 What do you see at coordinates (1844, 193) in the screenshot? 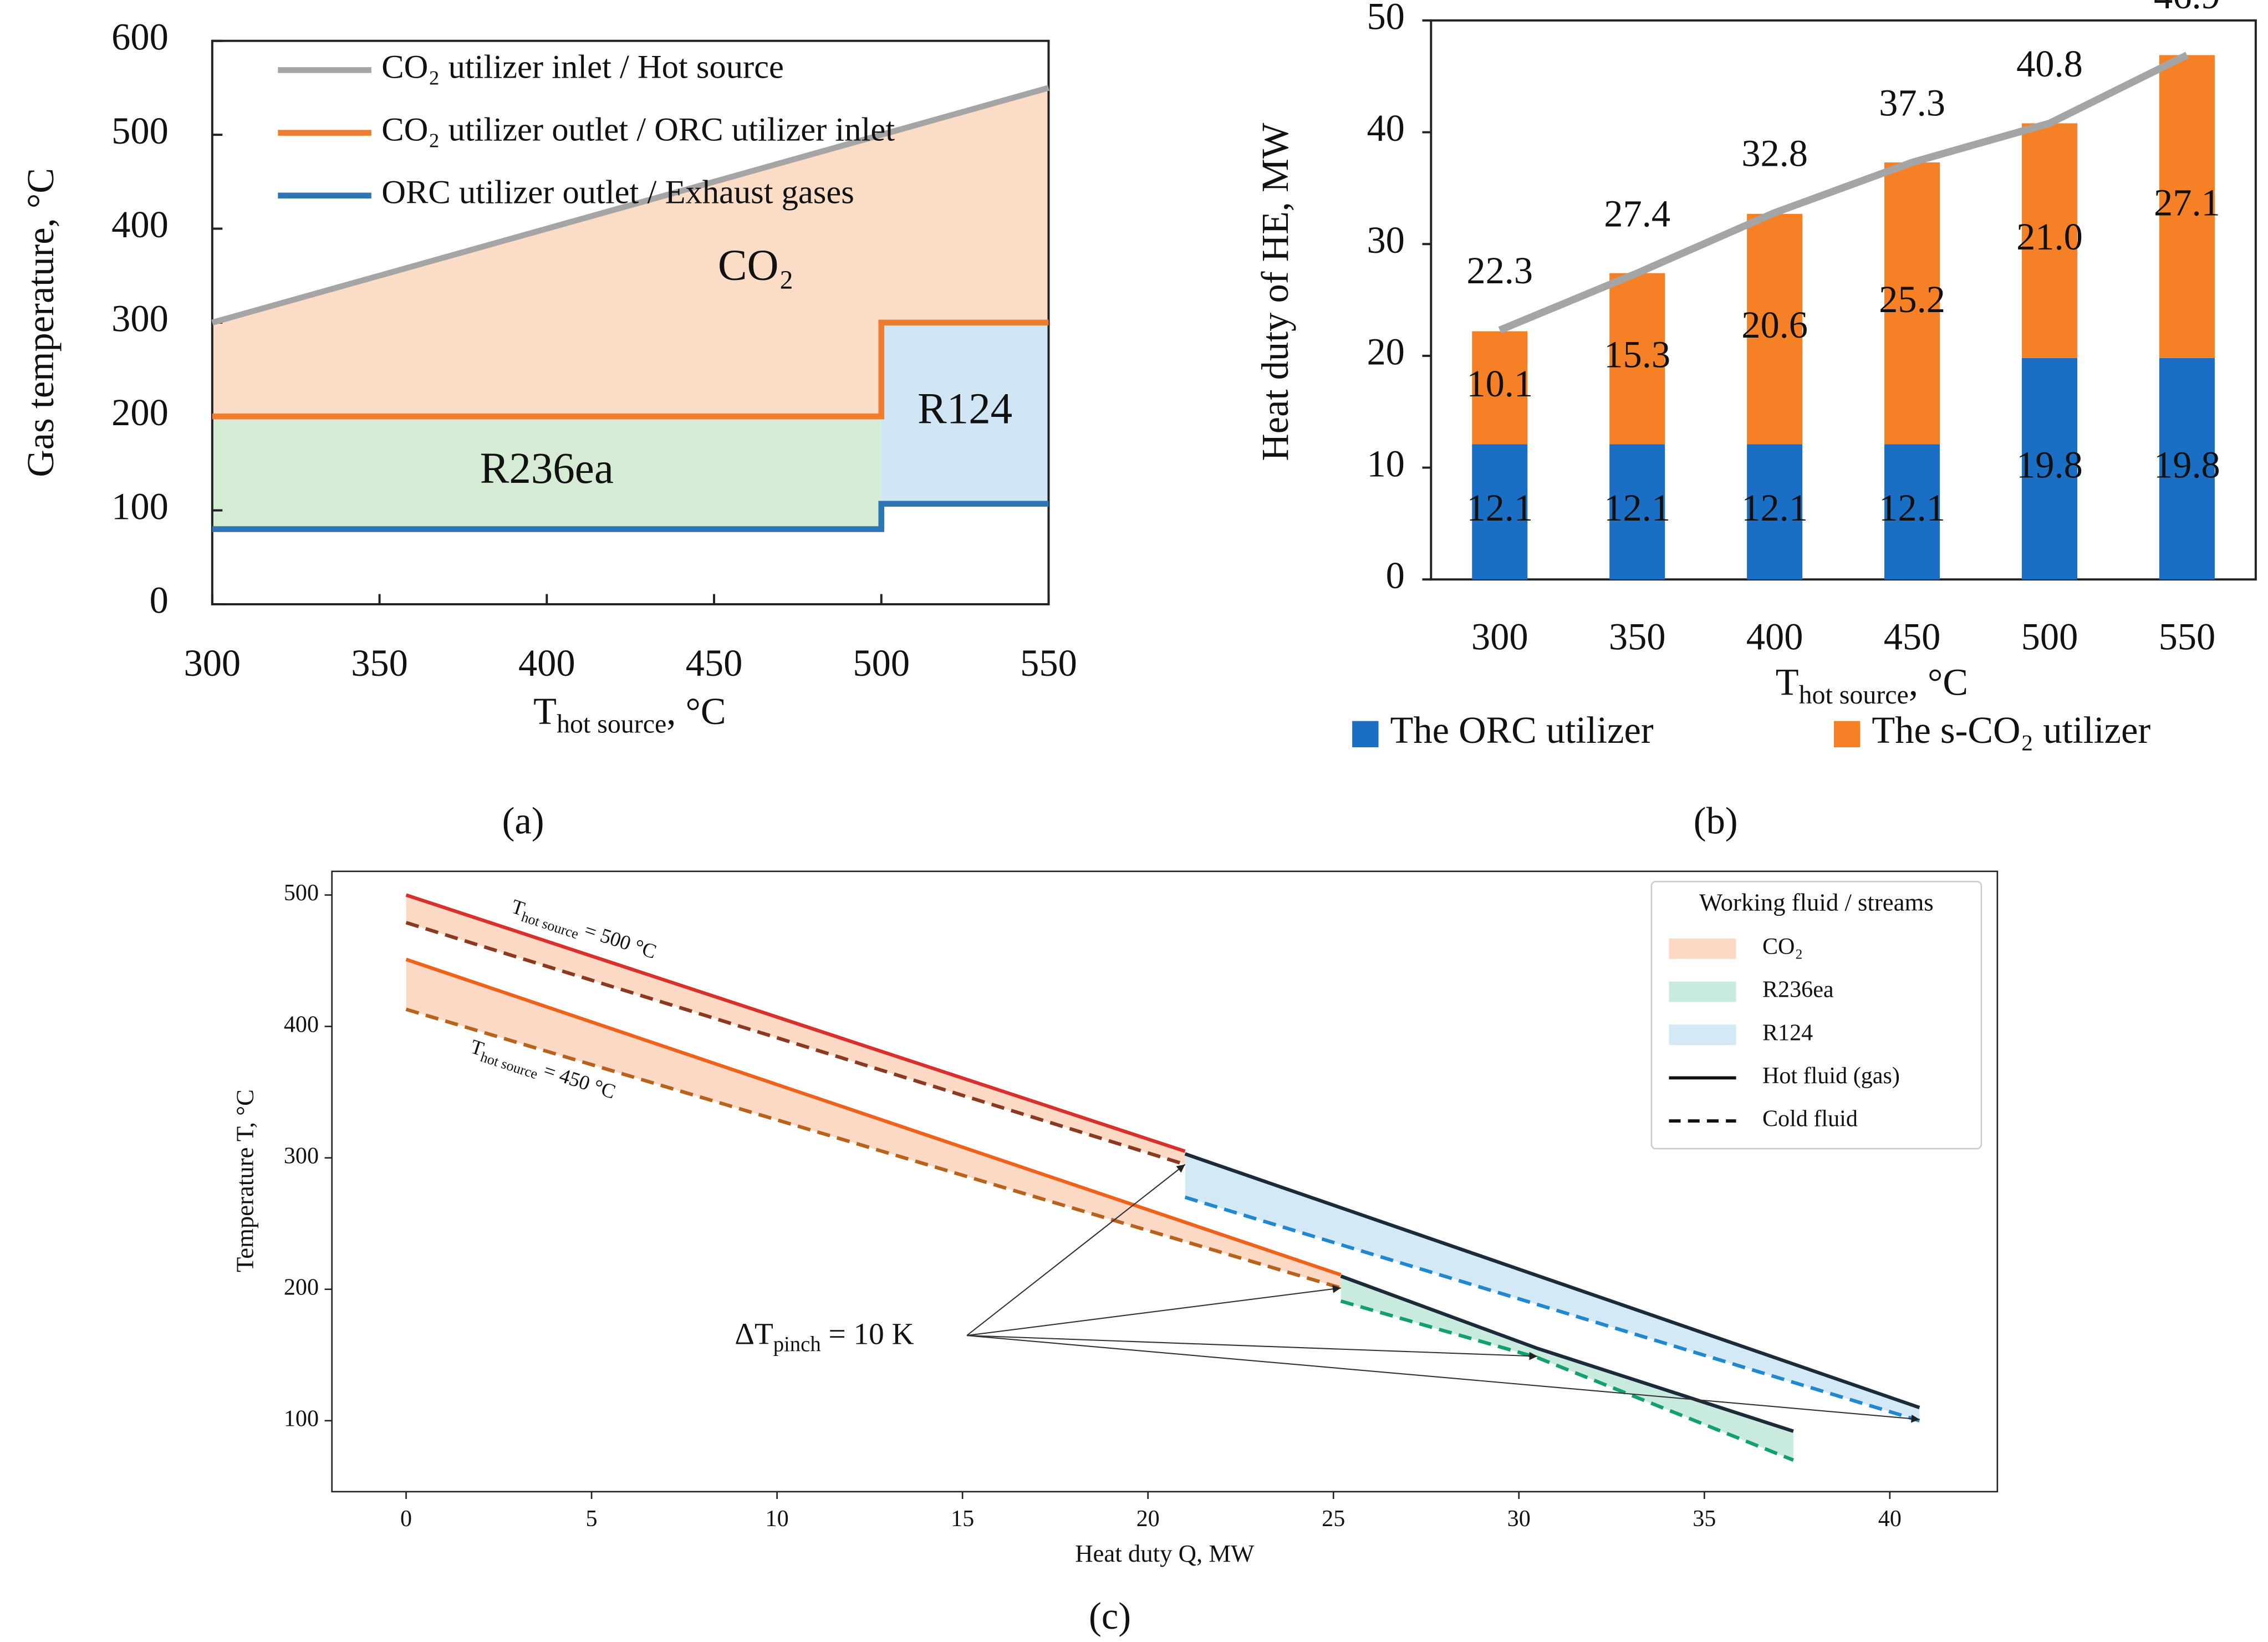
I see `total-line` at bounding box center [1844, 193].